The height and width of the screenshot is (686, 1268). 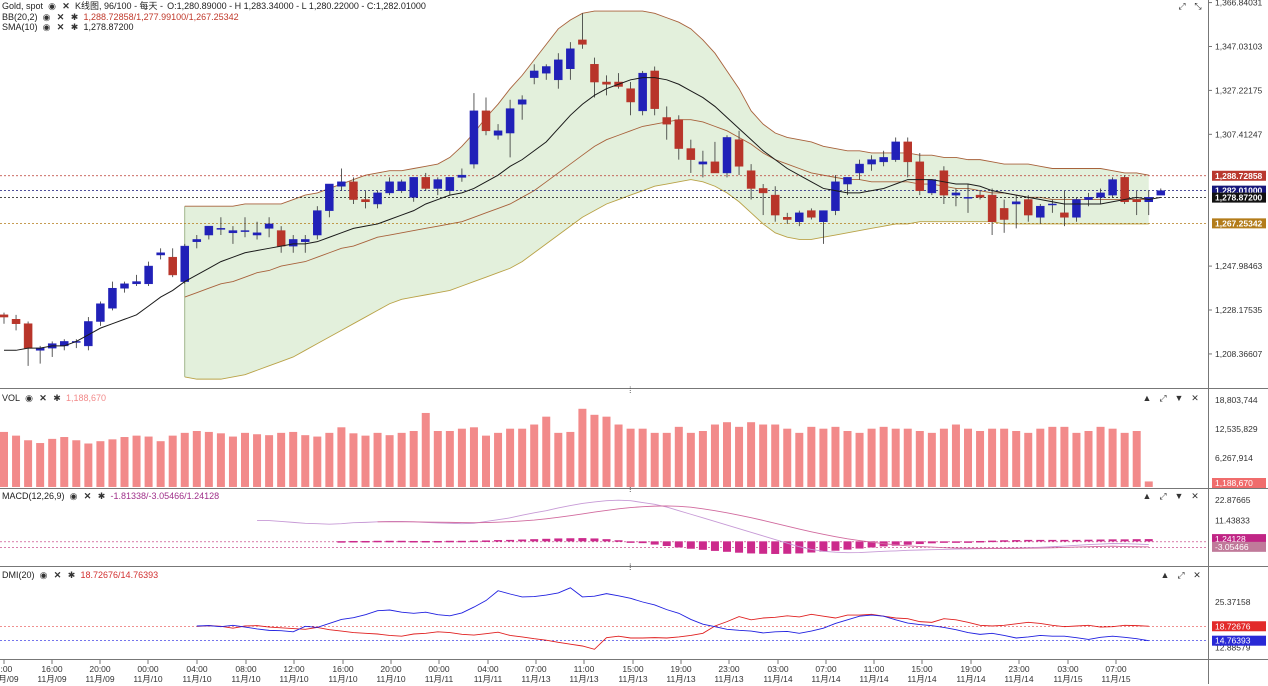 What do you see at coordinates (1198, 6) in the screenshot?
I see `expand-icon: ⤡` at bounding box center [1198, 6].